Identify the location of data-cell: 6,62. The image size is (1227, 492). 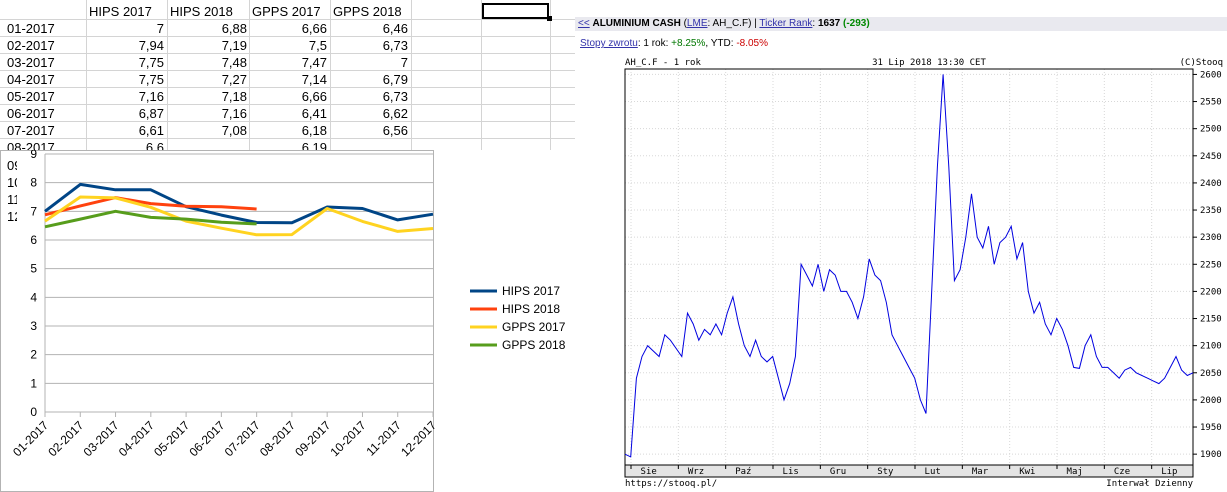
(395, 113).